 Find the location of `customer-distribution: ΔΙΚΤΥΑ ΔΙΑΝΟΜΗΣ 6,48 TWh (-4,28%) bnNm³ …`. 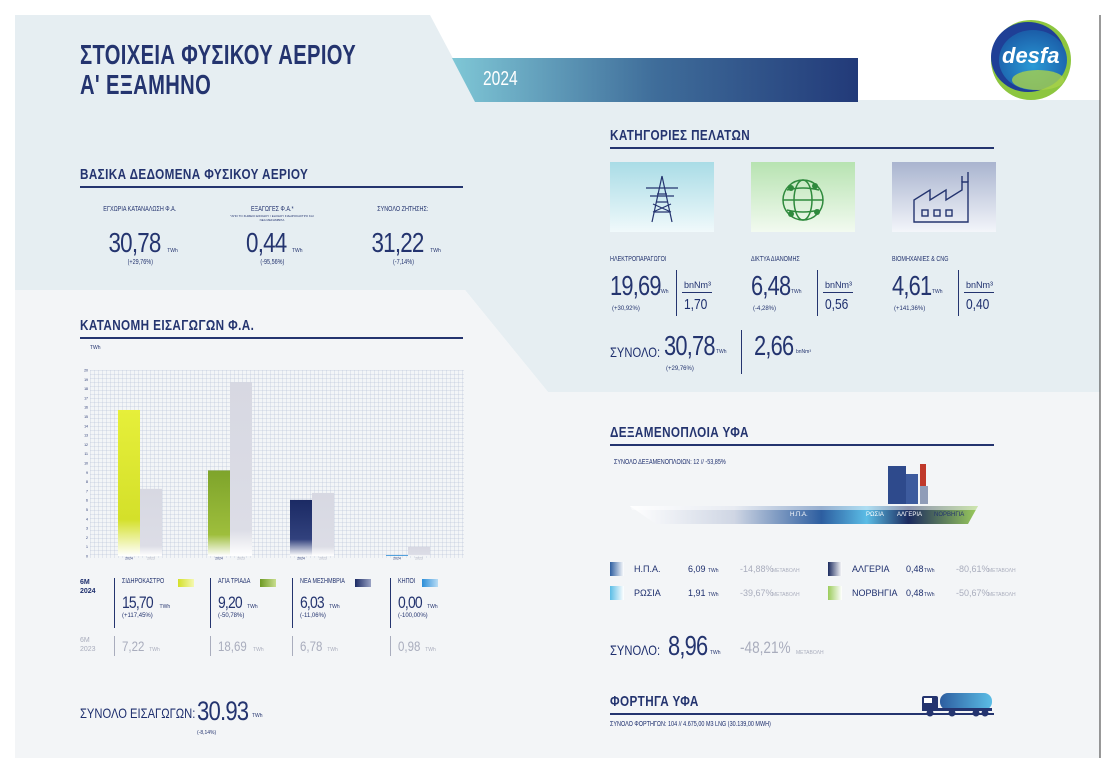

customer-distribution: ΔΙΚΤΥΑ ΔΙΑΝΟΜΗΣ 6,48 TWh (-4,28%) bnNm³ … is located at coordinates (816, 287).